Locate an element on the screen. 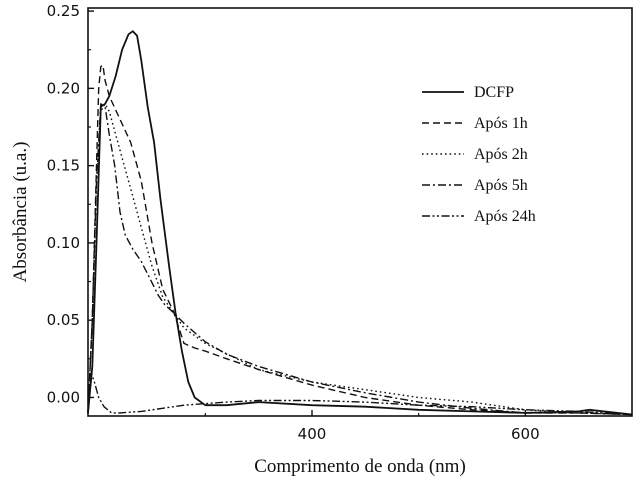 The height and width of the screenshot is (480, 640). legend-label-4: Após 5h is located at coordinates (501, 185).